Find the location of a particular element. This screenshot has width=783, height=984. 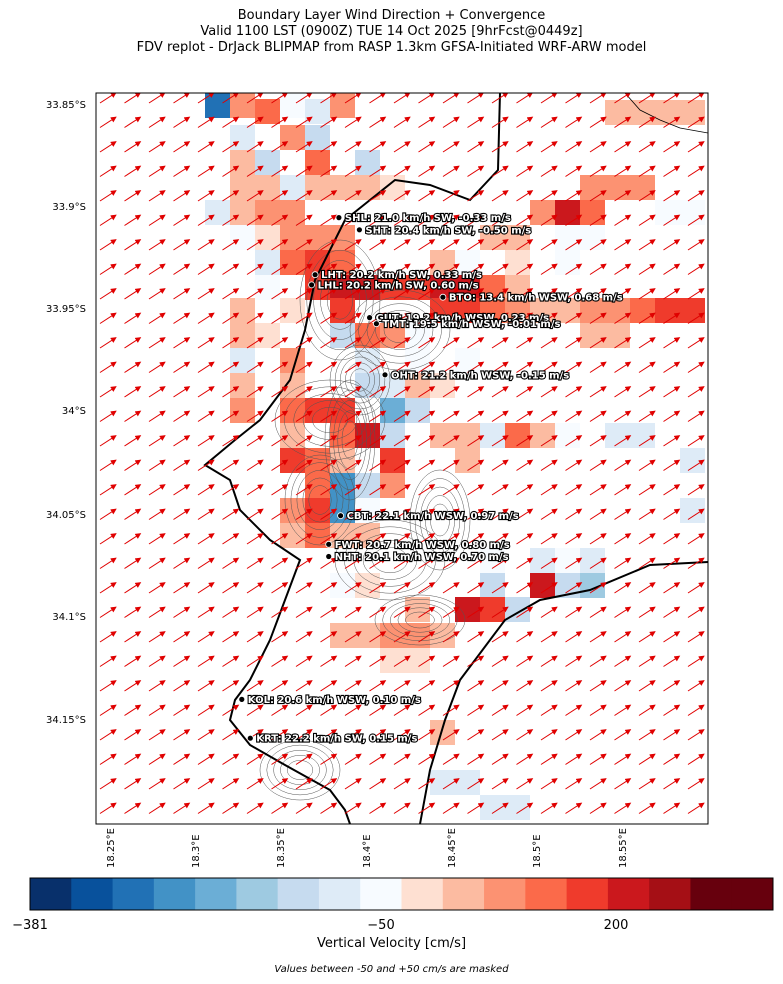

terrain-contour is located at coordinates (300, 769).